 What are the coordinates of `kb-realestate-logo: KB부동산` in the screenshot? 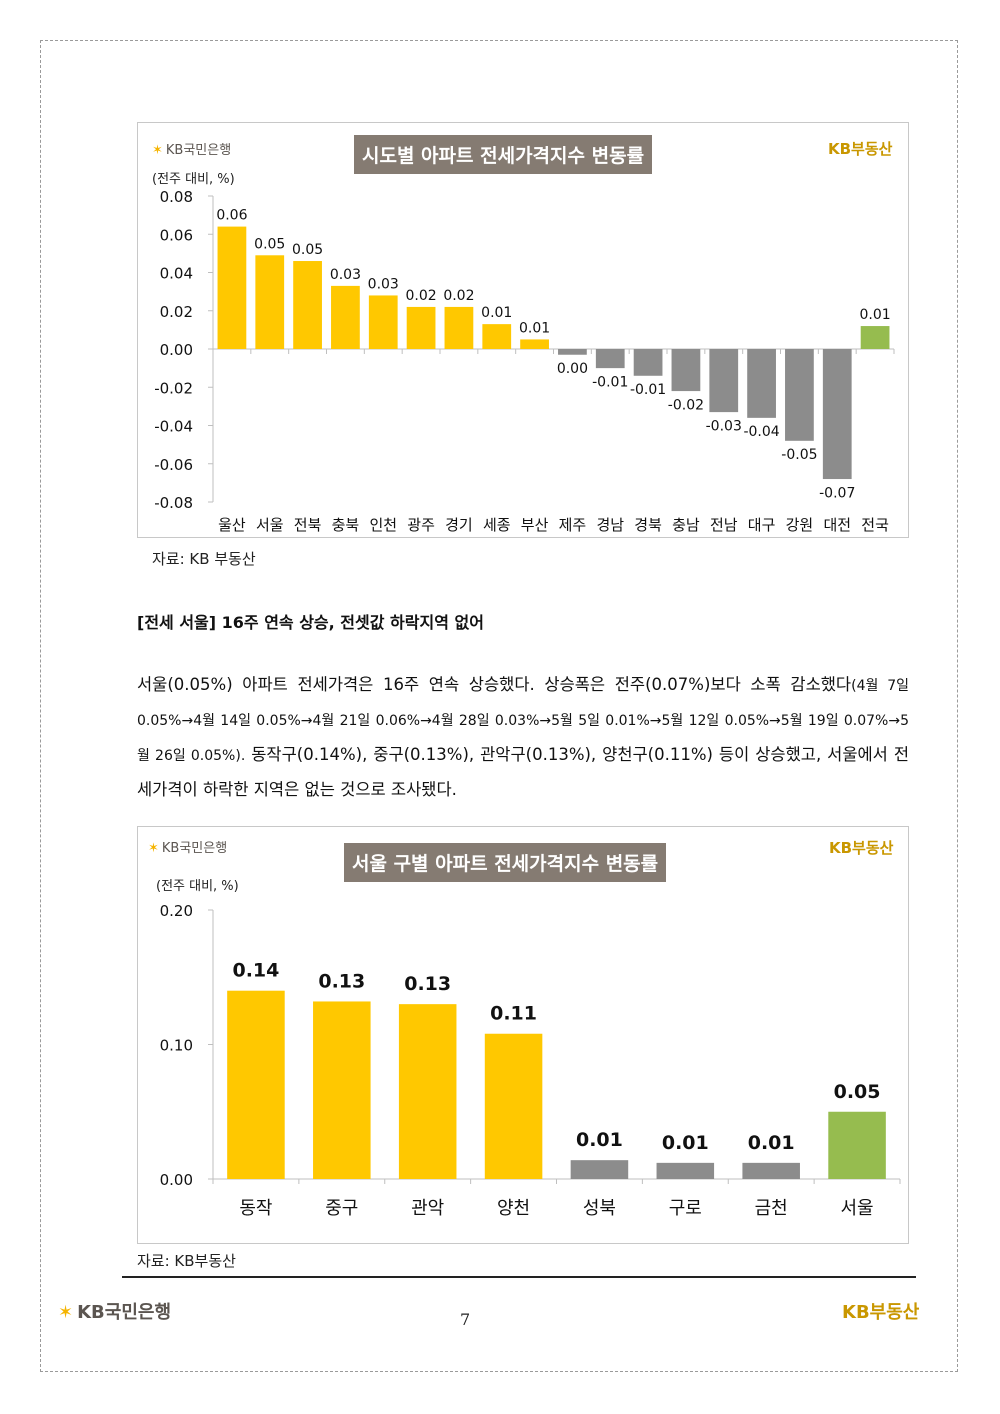 It's located at (860, 149).